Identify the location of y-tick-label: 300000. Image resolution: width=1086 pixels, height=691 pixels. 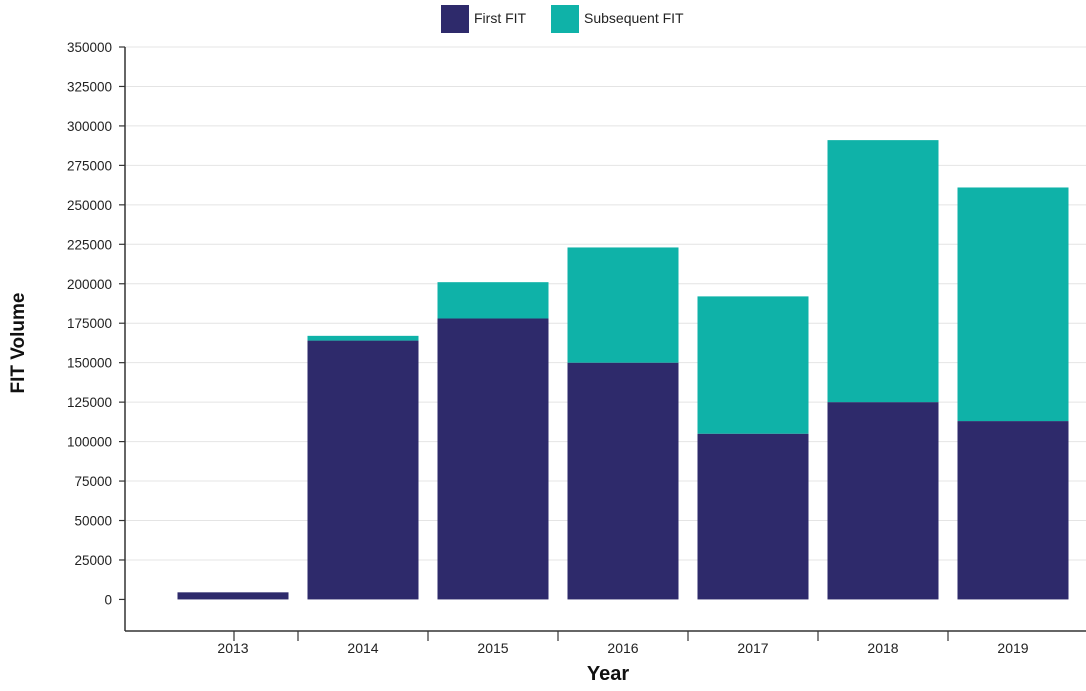
(89, 126).